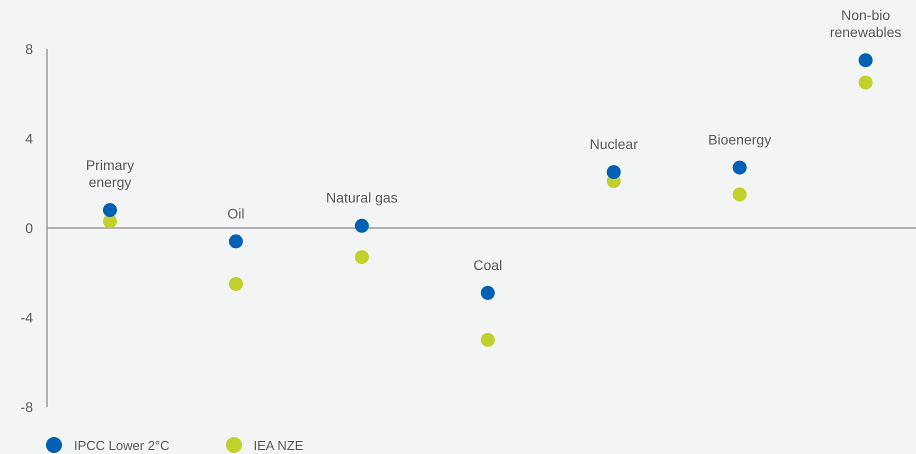  I want to click on x-tick-label: Coal, so click(487, 264).